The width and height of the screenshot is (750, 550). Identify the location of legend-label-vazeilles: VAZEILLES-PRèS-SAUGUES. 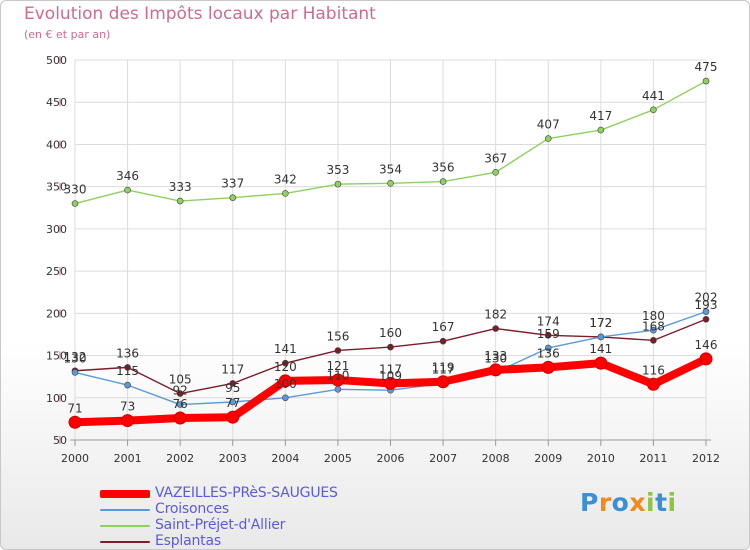
(246, 493).